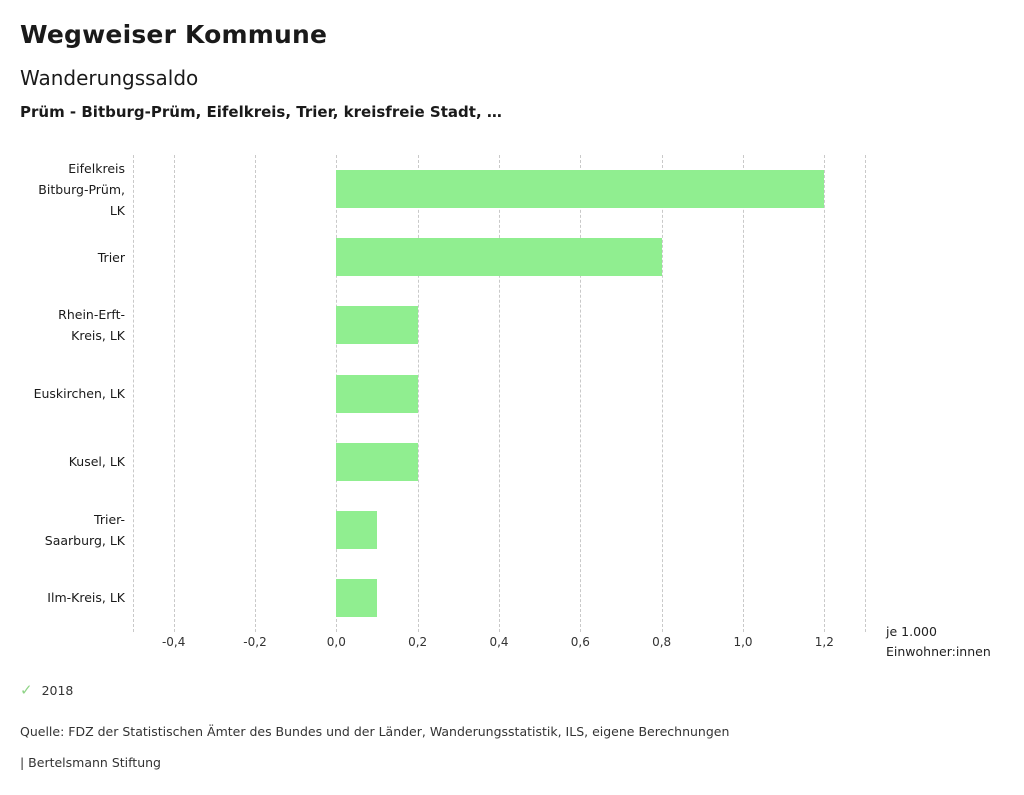 This screenshot has width=1024, height=795. What do you see at coordinates (824, 642) in the screenshot?
I see `x-tick-label: 1,2` at bounding box center [824, 642].